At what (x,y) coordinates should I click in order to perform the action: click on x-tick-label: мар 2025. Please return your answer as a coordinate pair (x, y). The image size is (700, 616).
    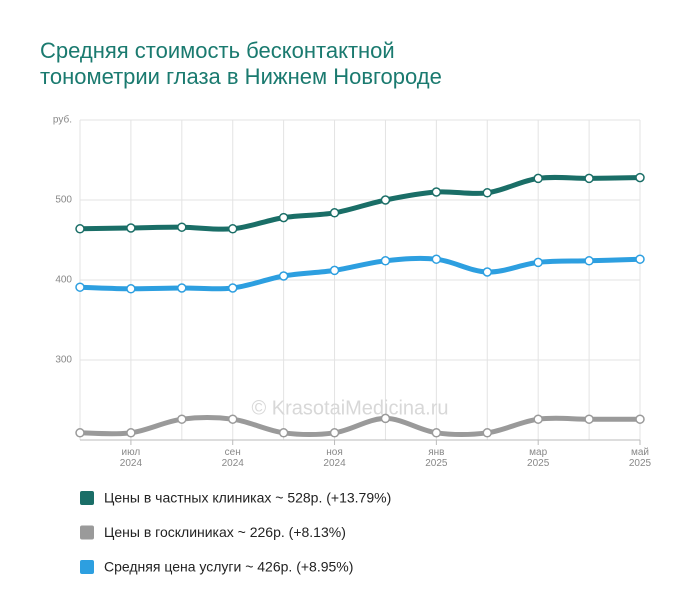
    Looking at the image, I should click on (538, 458).